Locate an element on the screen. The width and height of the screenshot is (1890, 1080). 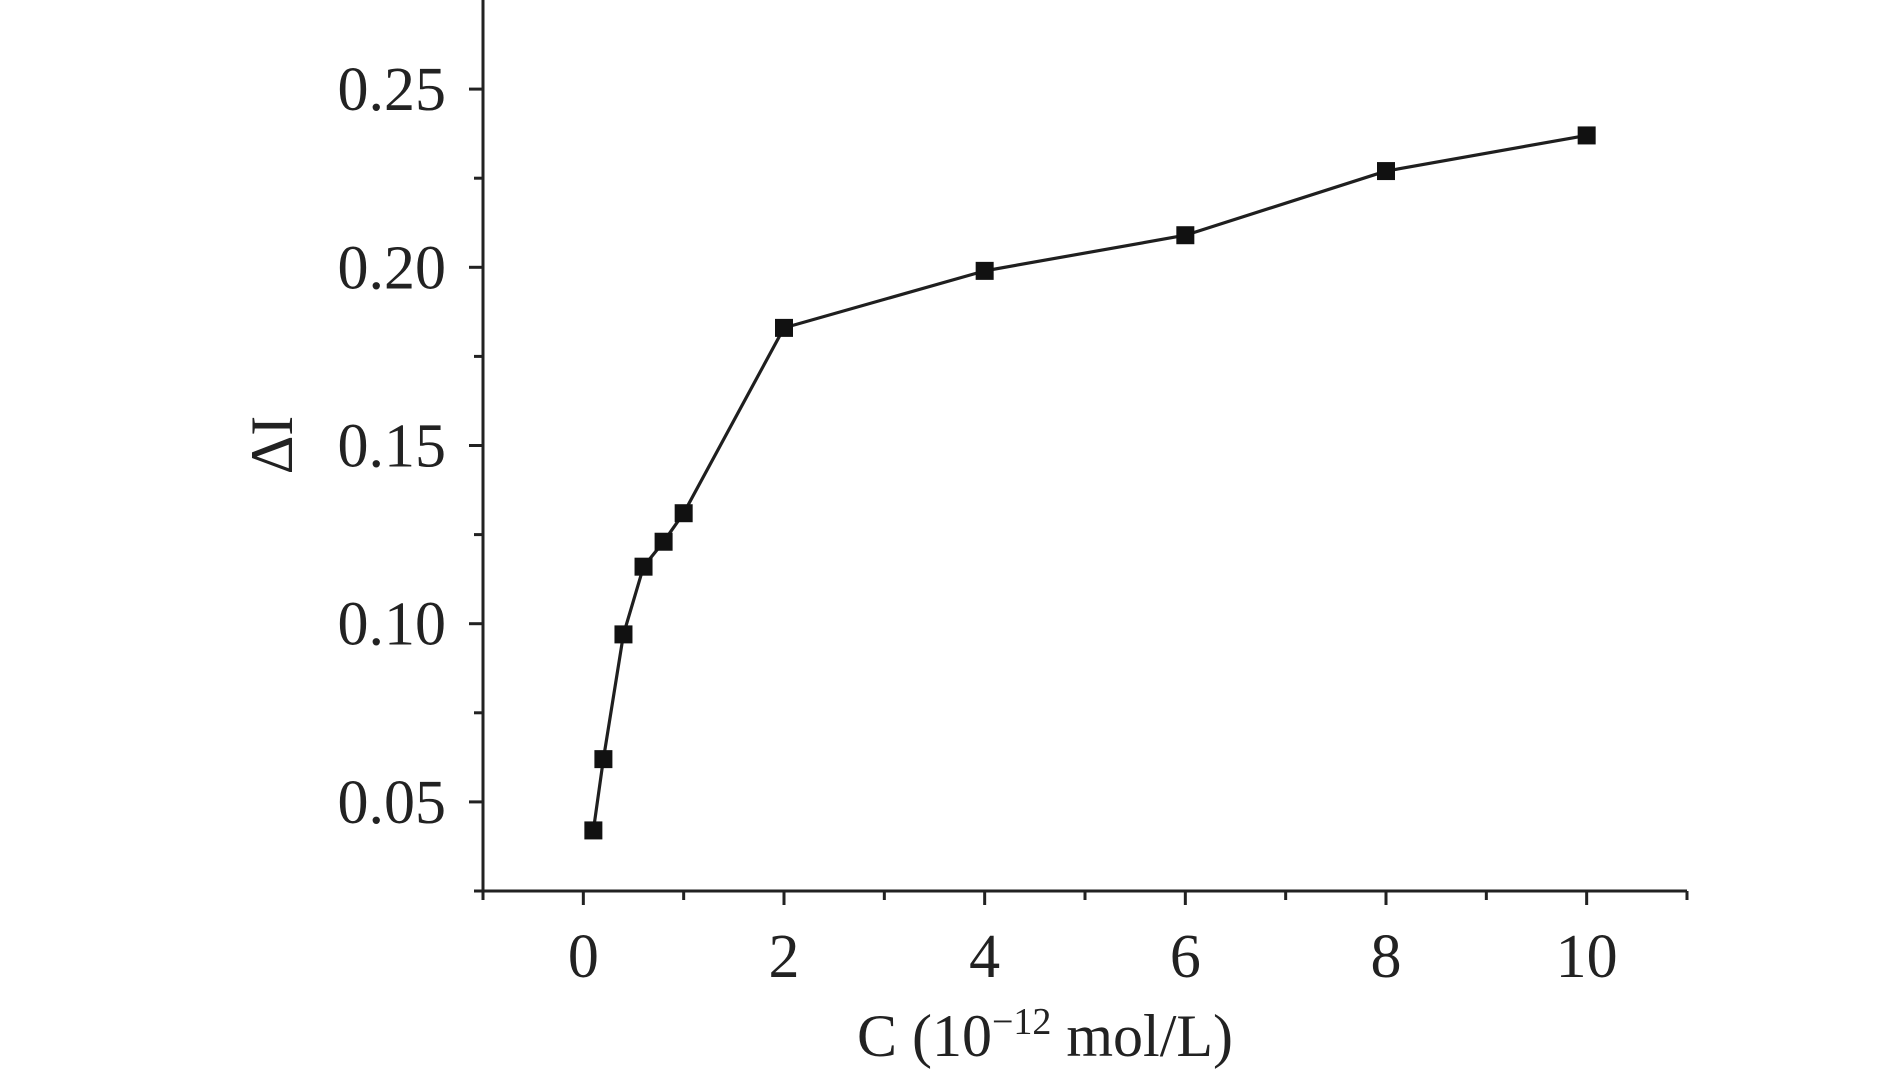
y-tick-label: 0.05 is located at coordinates (392, 803).